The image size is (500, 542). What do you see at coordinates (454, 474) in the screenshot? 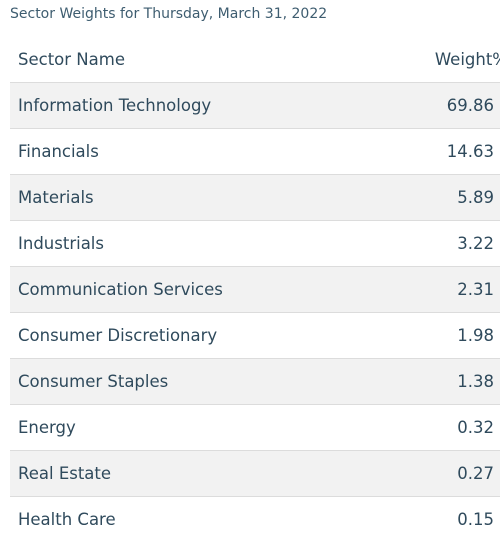
I see `weight-cell: 0.27` at bounding box center [454, 474].